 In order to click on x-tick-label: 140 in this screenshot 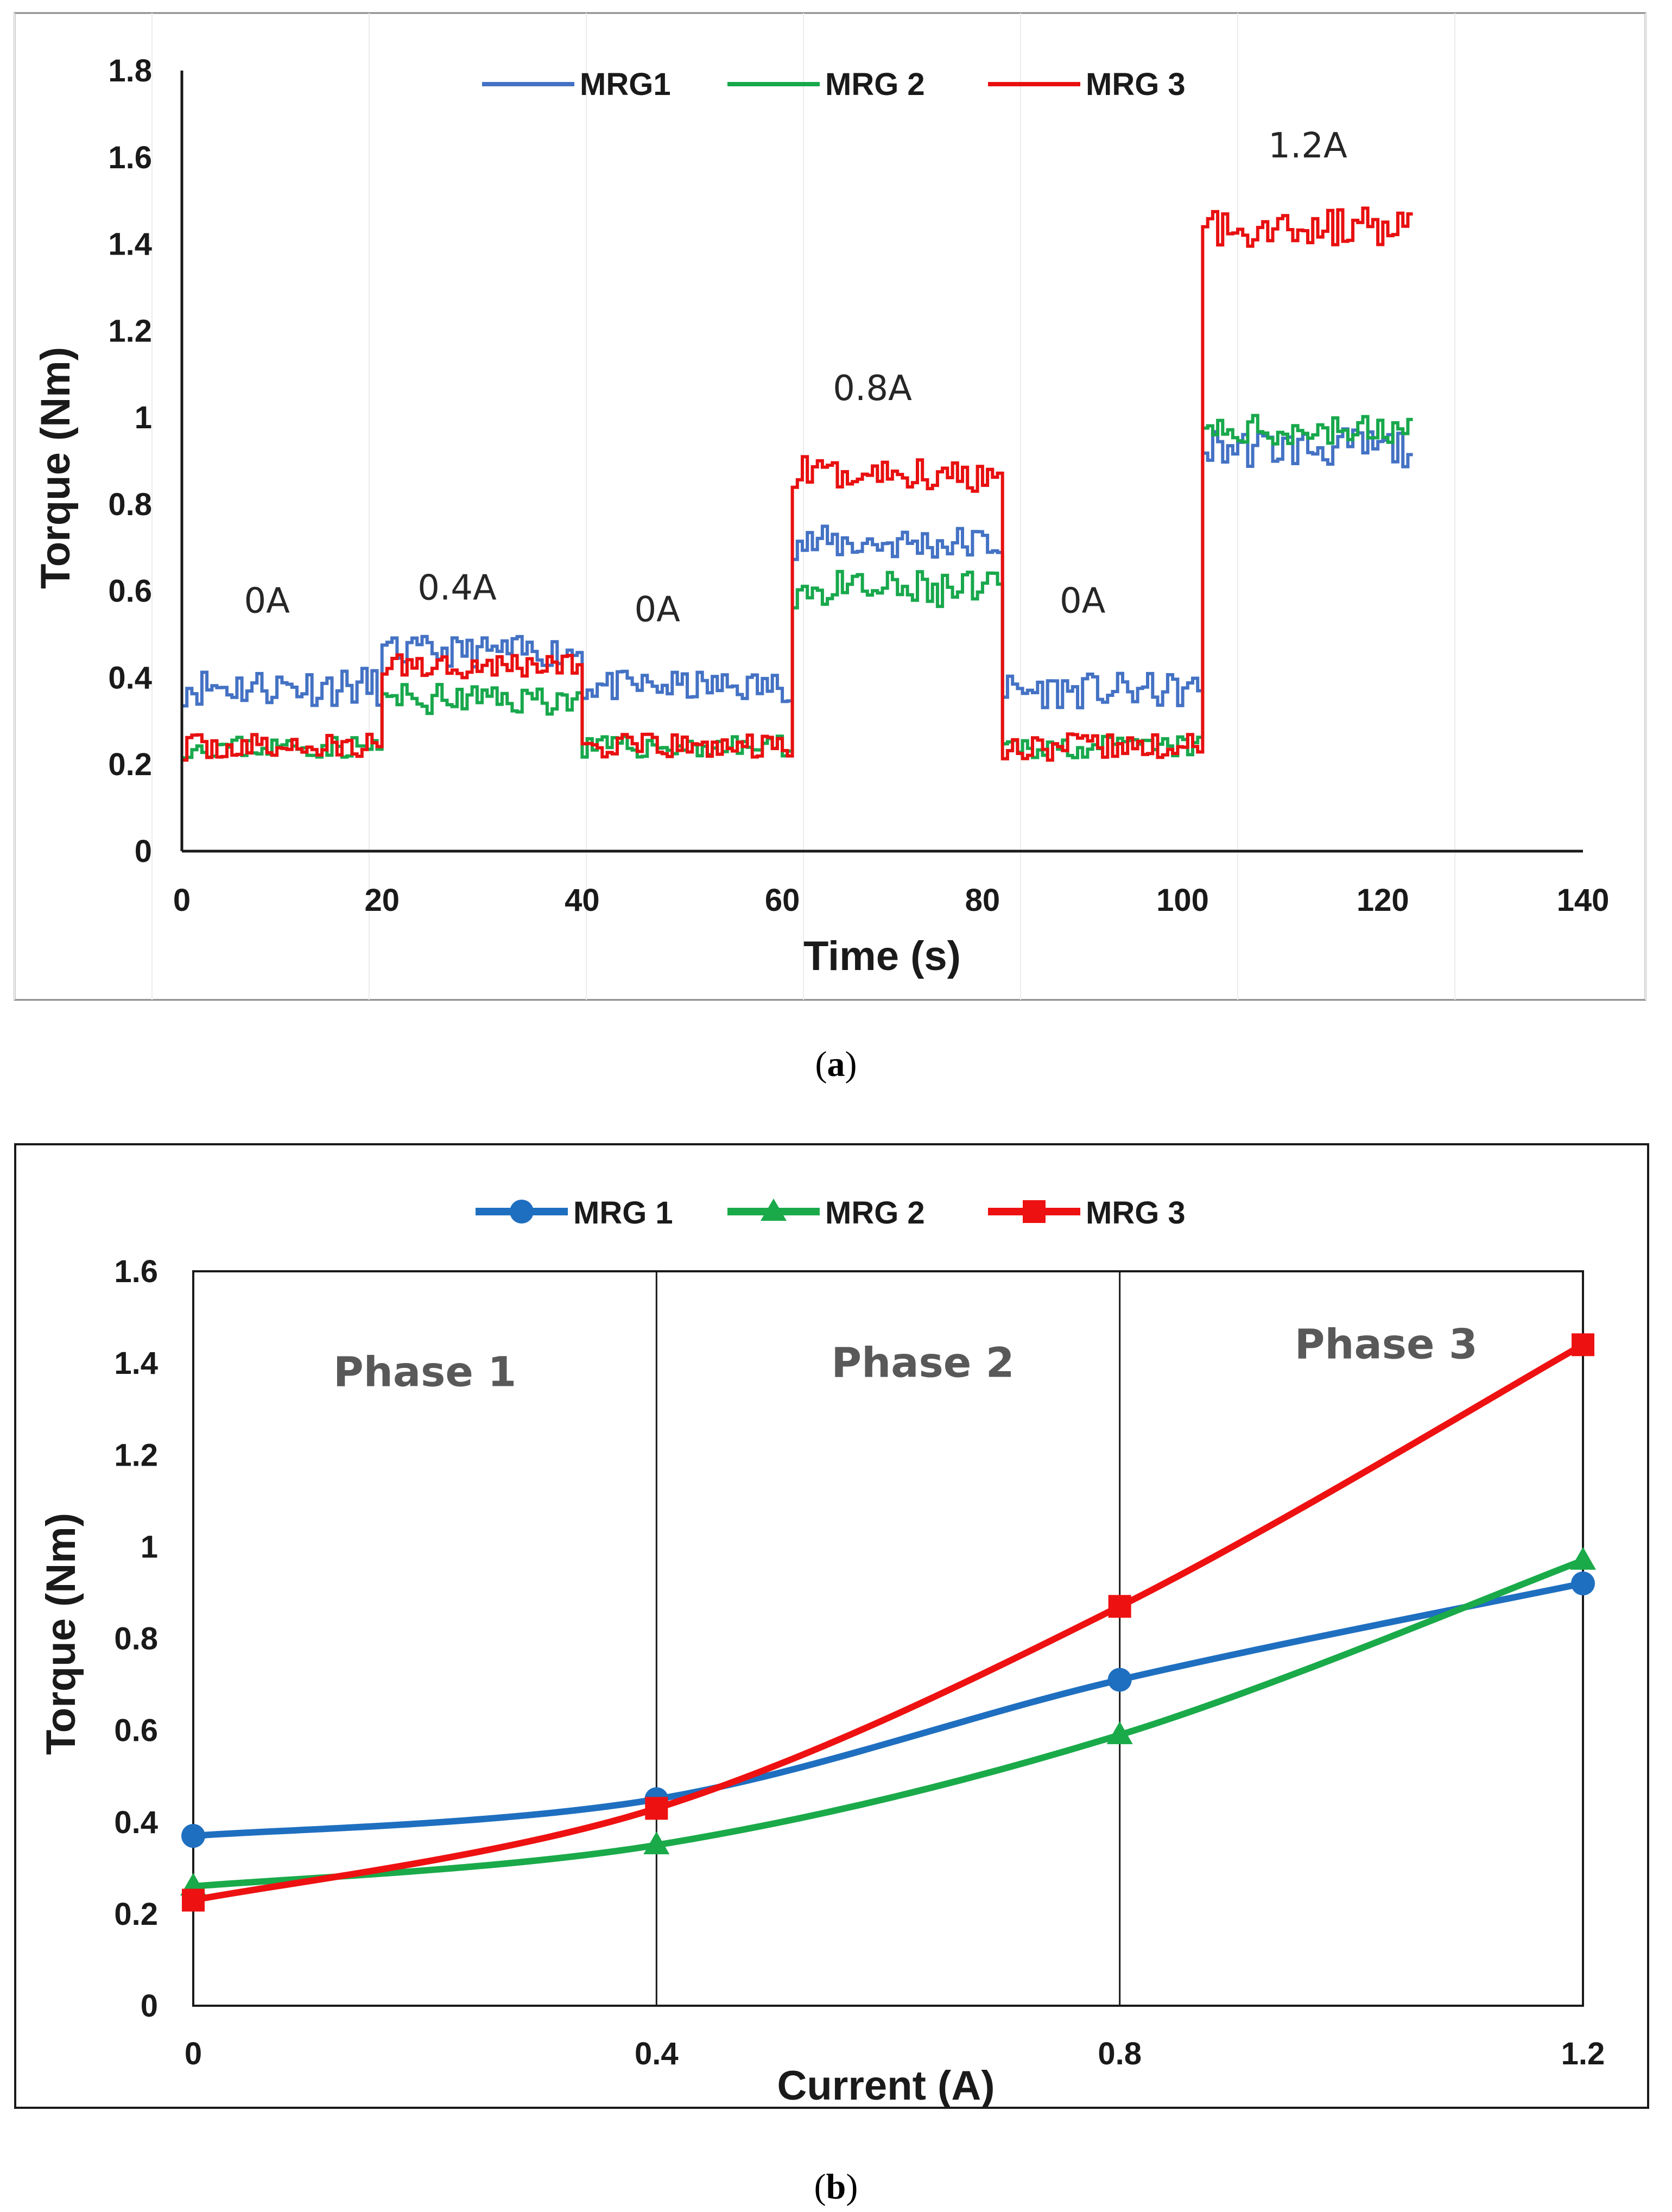, I will do `click(1583, 901)`.